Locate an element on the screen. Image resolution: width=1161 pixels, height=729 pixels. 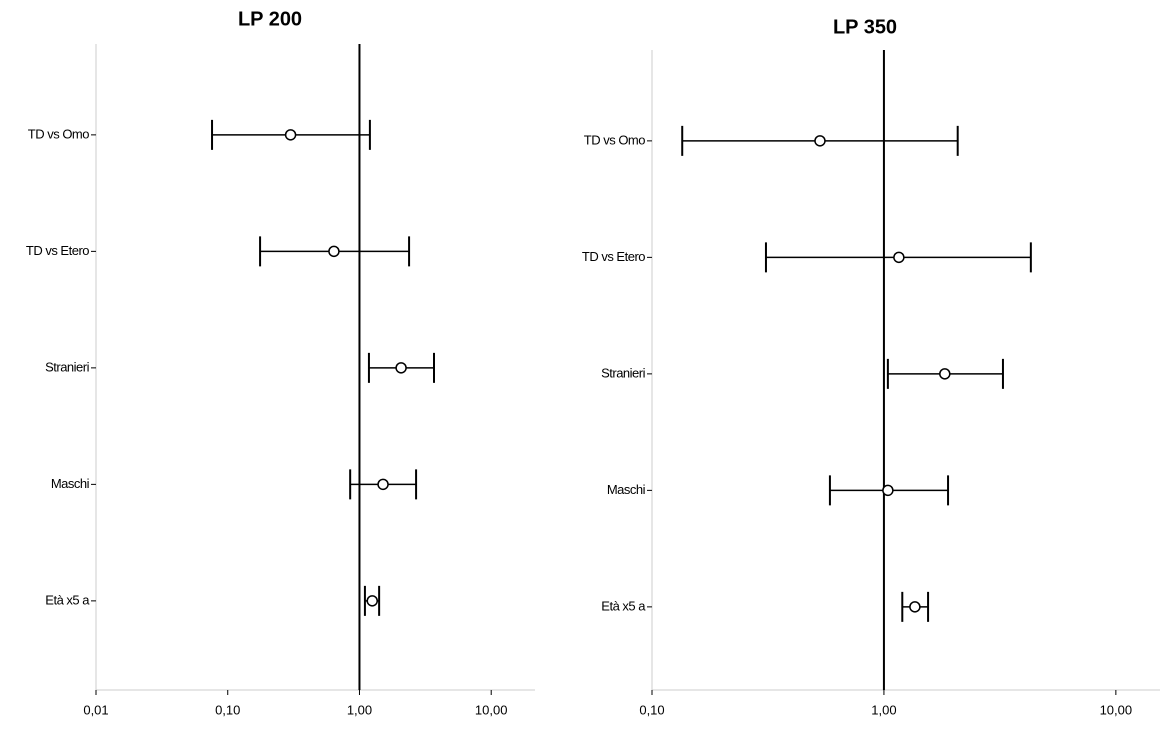
chart-title: LP 200 is located at coordinates (270, 19).